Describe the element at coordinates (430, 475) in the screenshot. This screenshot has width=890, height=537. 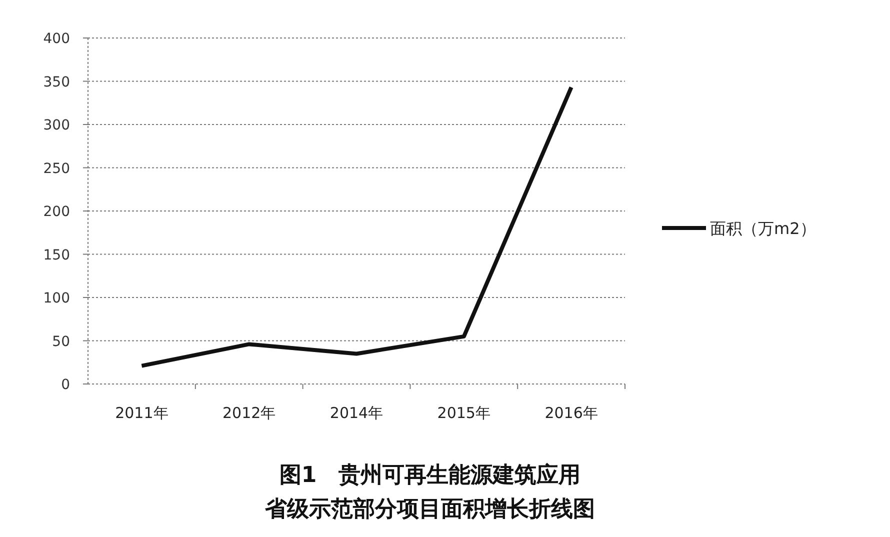
I see `text: 图1 贵州可再生能源建筑应用` at that location.